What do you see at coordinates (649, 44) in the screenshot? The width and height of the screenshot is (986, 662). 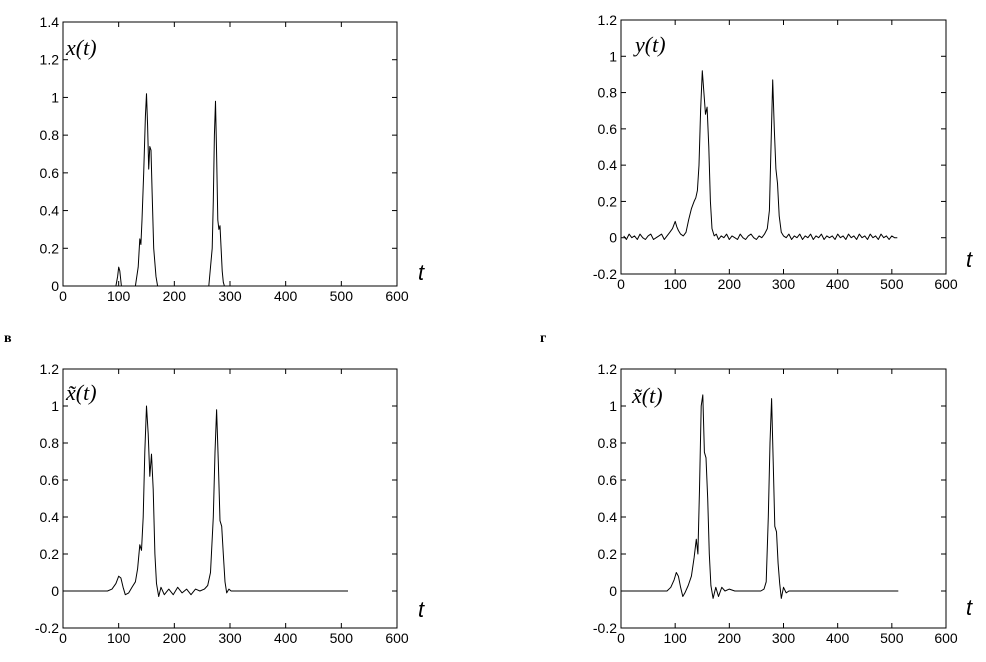 I see `inner-label: y(t)` at bounding box center [649, 44].